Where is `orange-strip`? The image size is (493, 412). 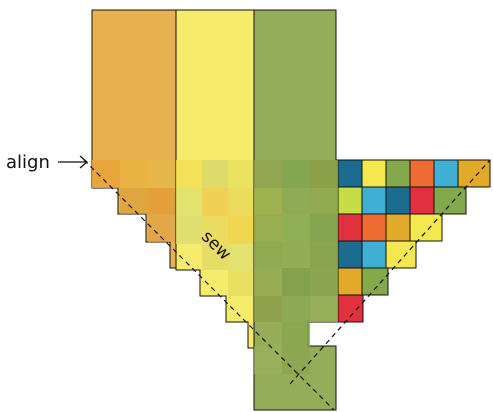 orange-strip is located at coordinates (134, 139).